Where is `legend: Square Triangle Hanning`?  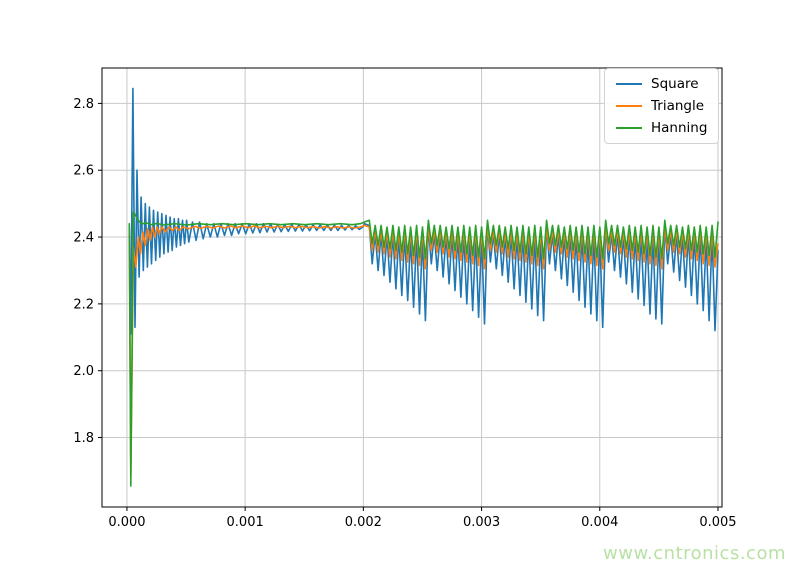 legend: Square Triangle Hanning is located at coordinates (662, 106).